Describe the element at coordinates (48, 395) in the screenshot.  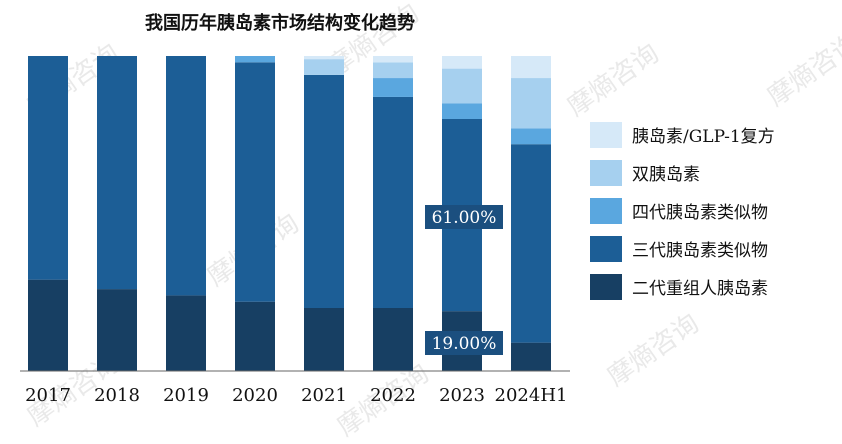
I see `x-tick-label: 2017` at that location.